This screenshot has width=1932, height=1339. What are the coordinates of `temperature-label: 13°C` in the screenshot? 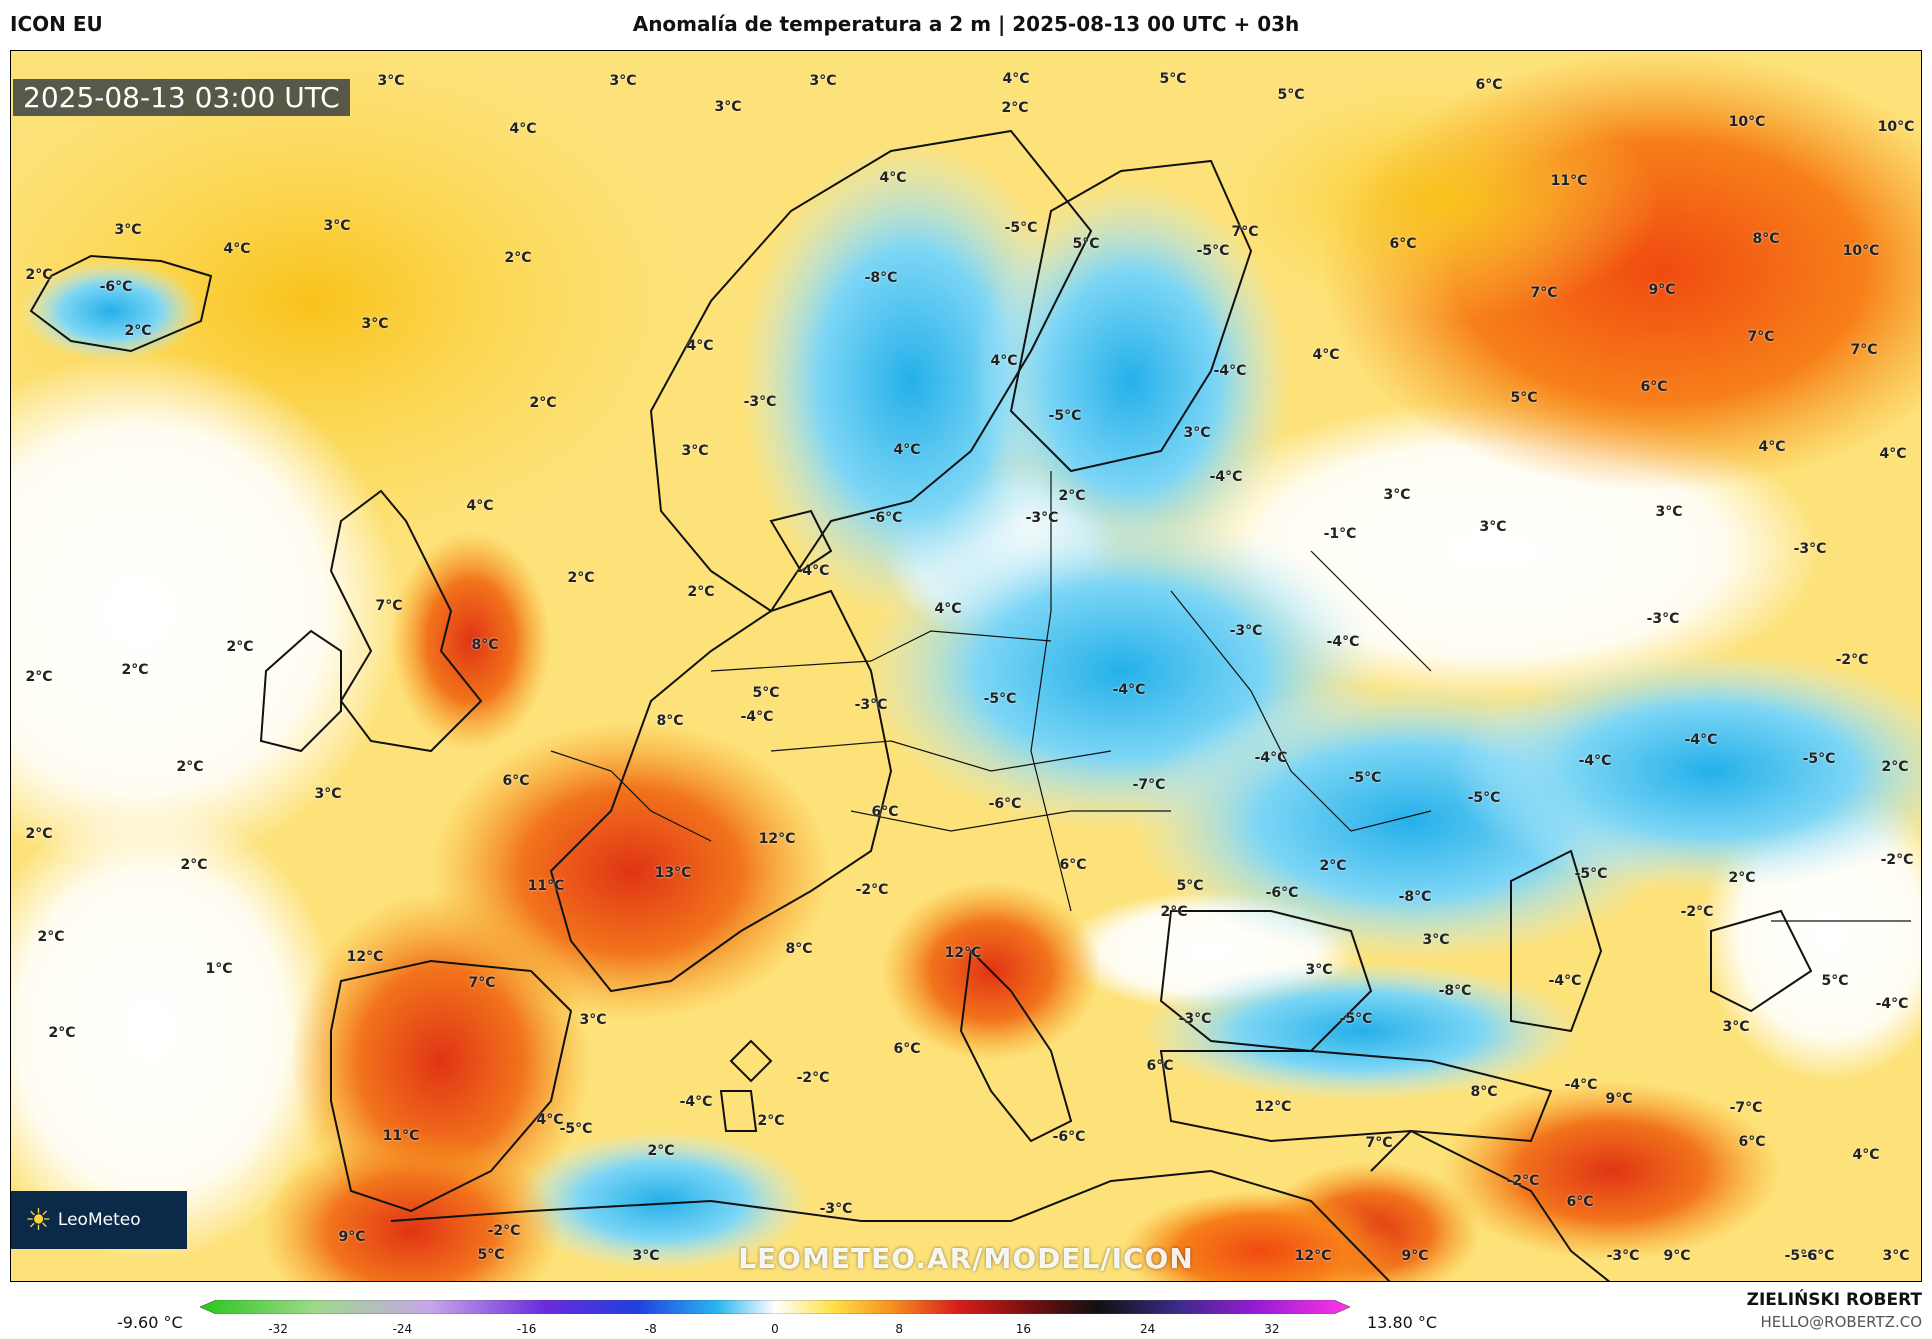 It's located at (673, 873).